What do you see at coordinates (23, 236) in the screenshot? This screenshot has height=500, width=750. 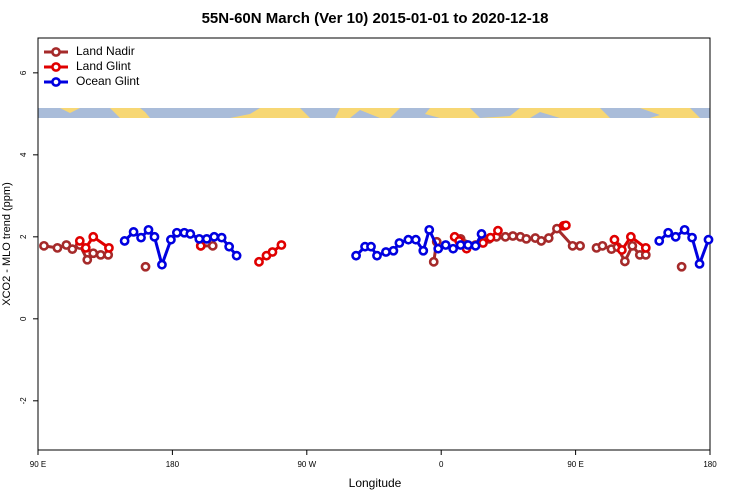 I see `y-tick-label: 2` at bounding box center [23, 236].